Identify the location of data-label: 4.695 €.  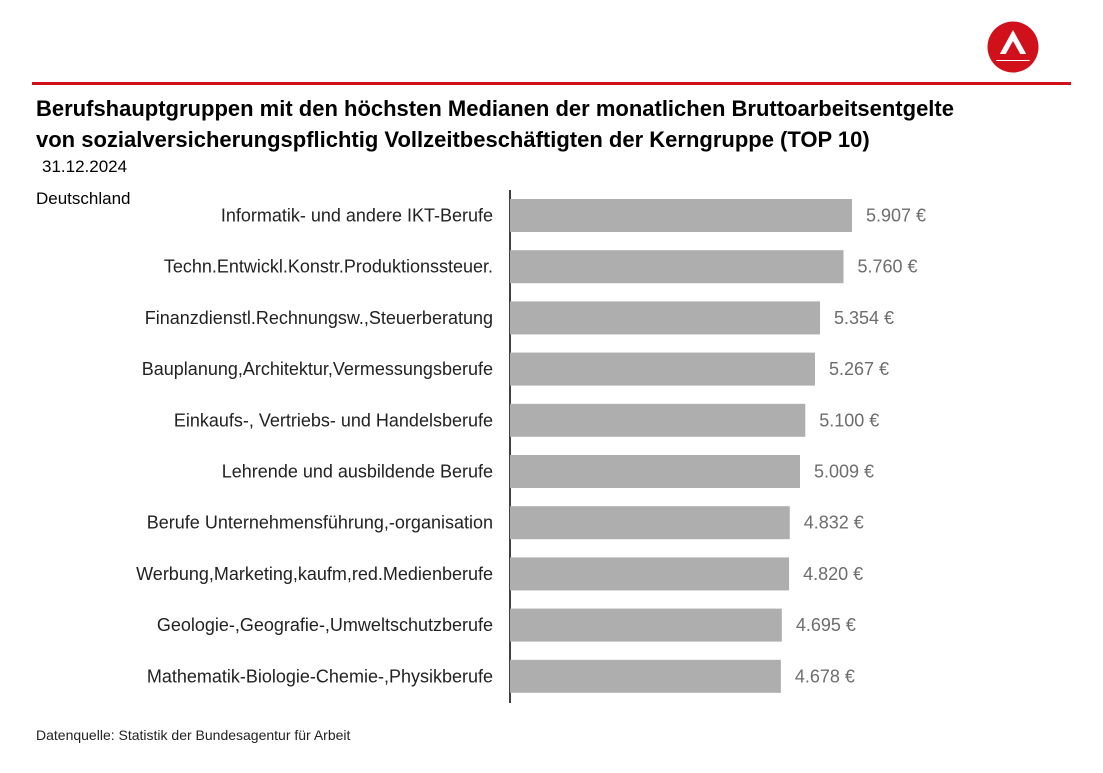
(826, 625).